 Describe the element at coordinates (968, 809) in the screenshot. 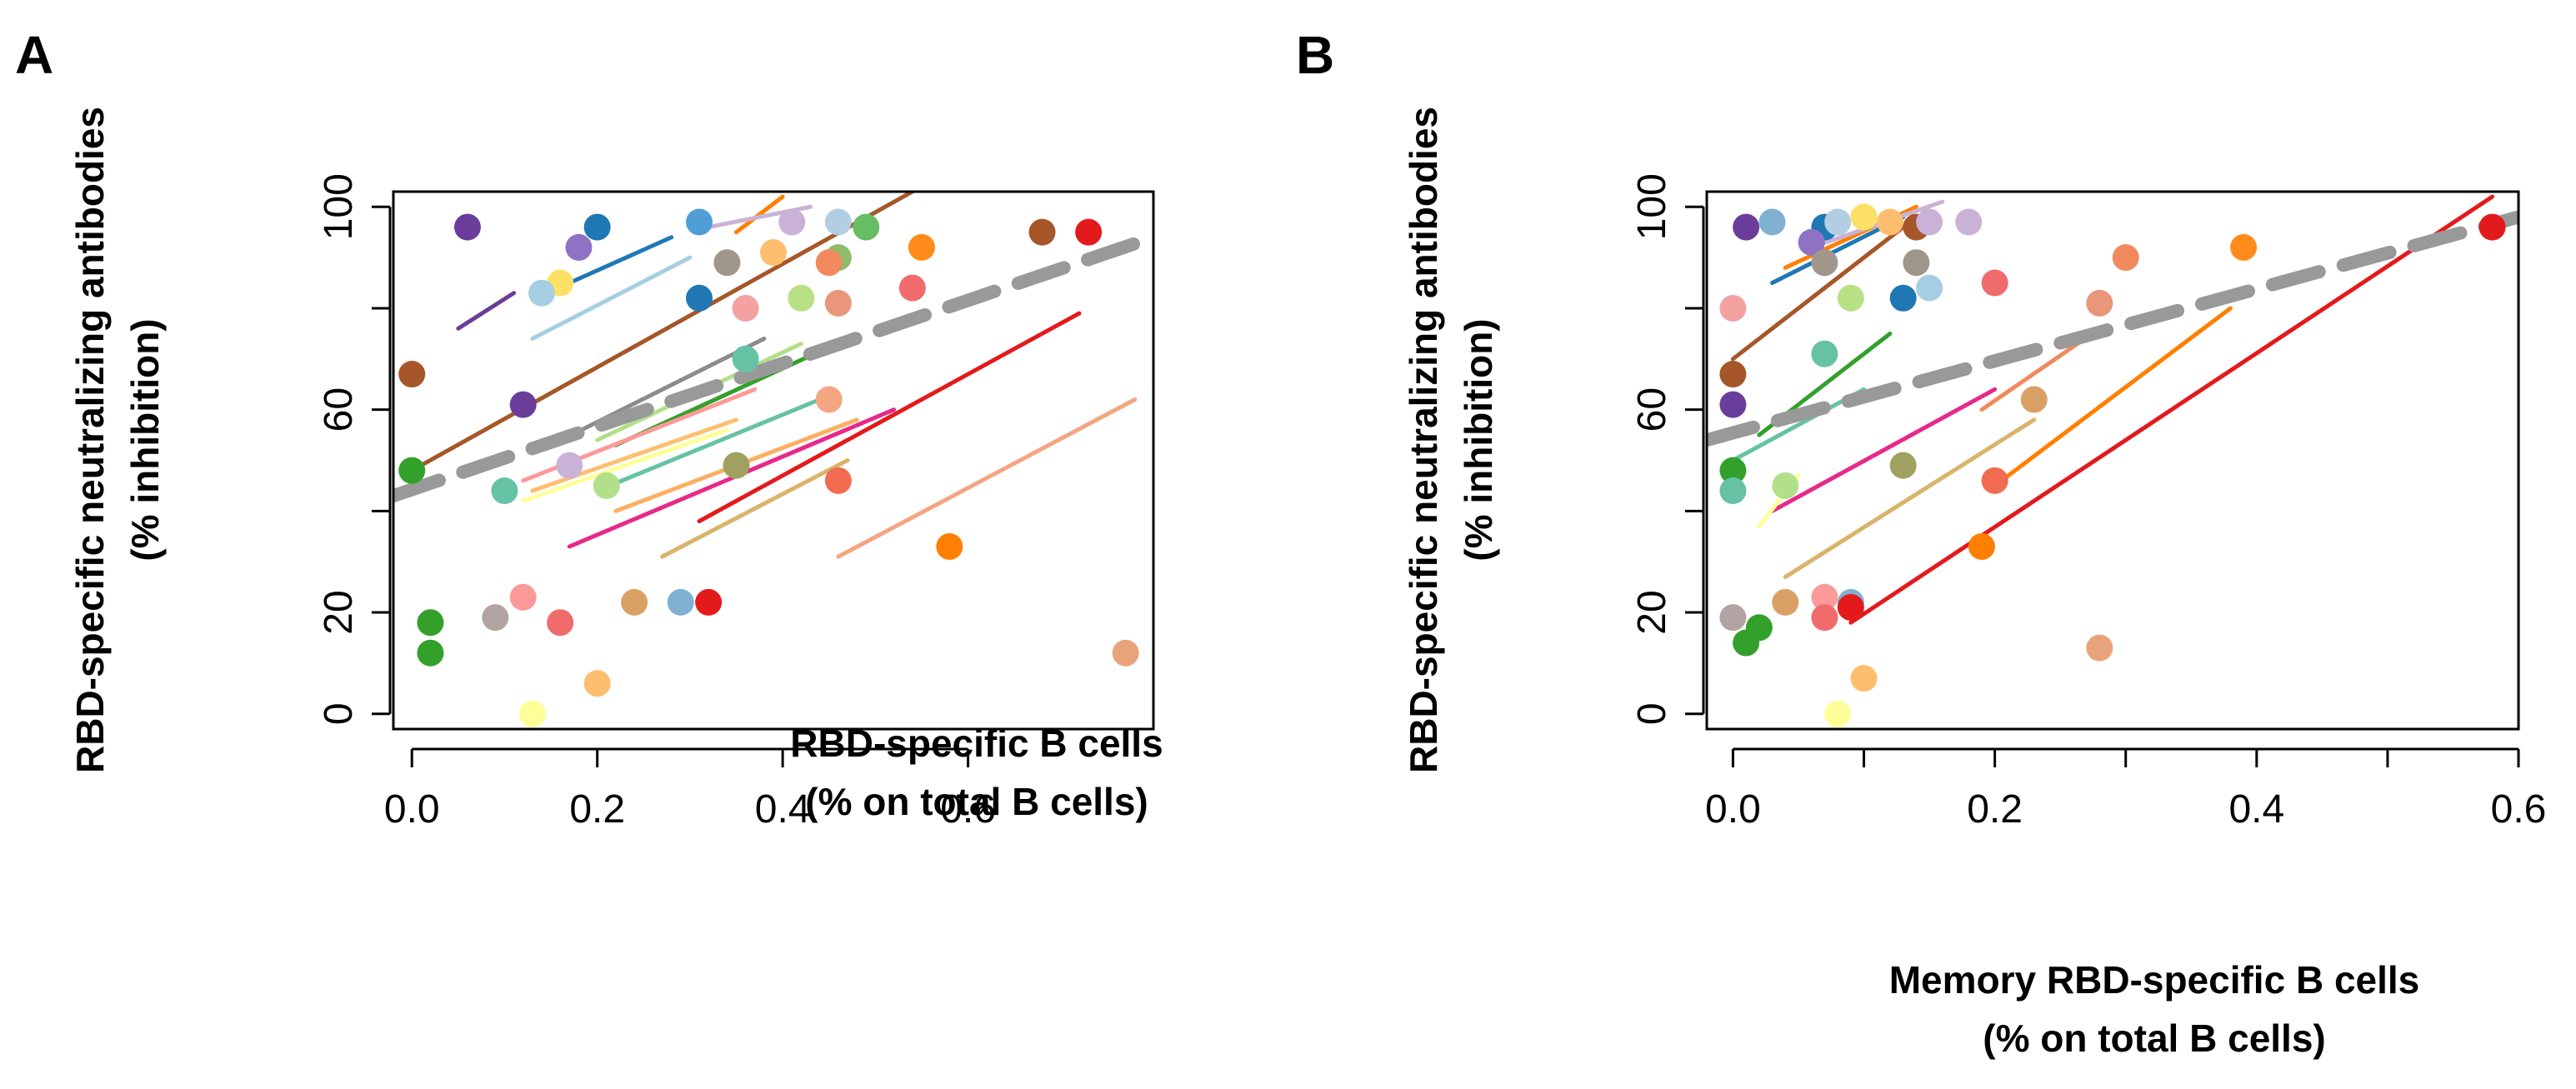

I see `panel-a-x-tick-label-3: 0.6` at that location.